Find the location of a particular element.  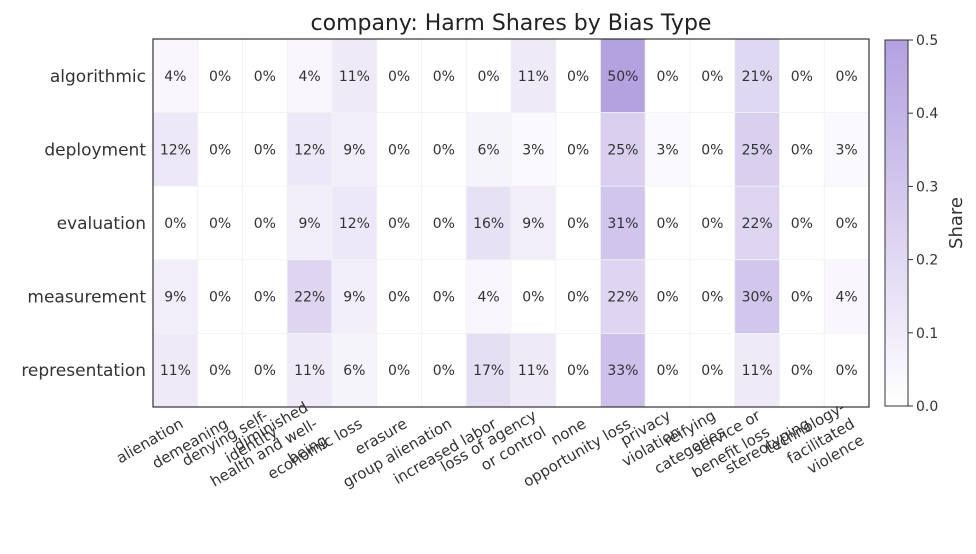

cell-label: 31% is located at coordinates (622, 224).